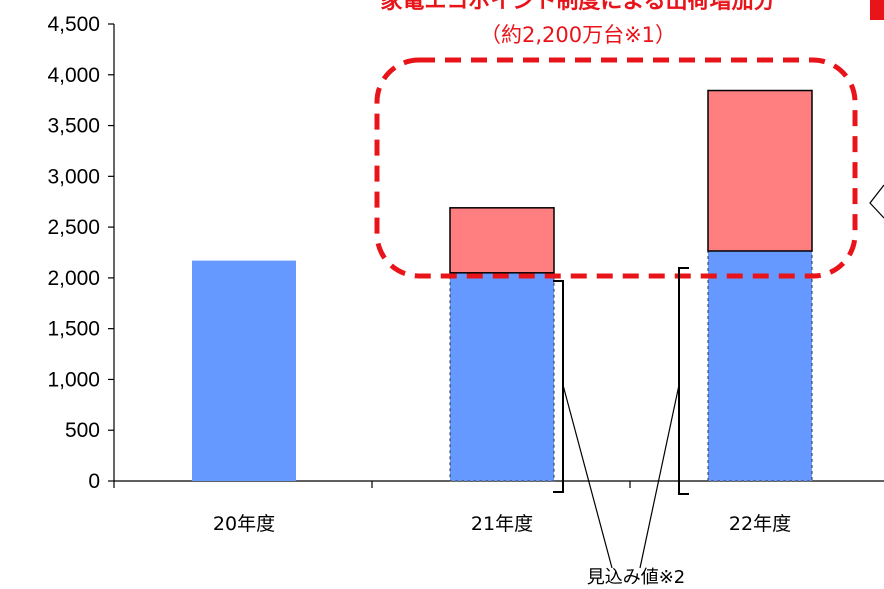 The width and height of the screenshot is (884, 589). What do you see at coordinates (498, 507) in the screenshot?
I see `x-axis: 20年度 21年度 22年度` at bounding box center [498, 507].